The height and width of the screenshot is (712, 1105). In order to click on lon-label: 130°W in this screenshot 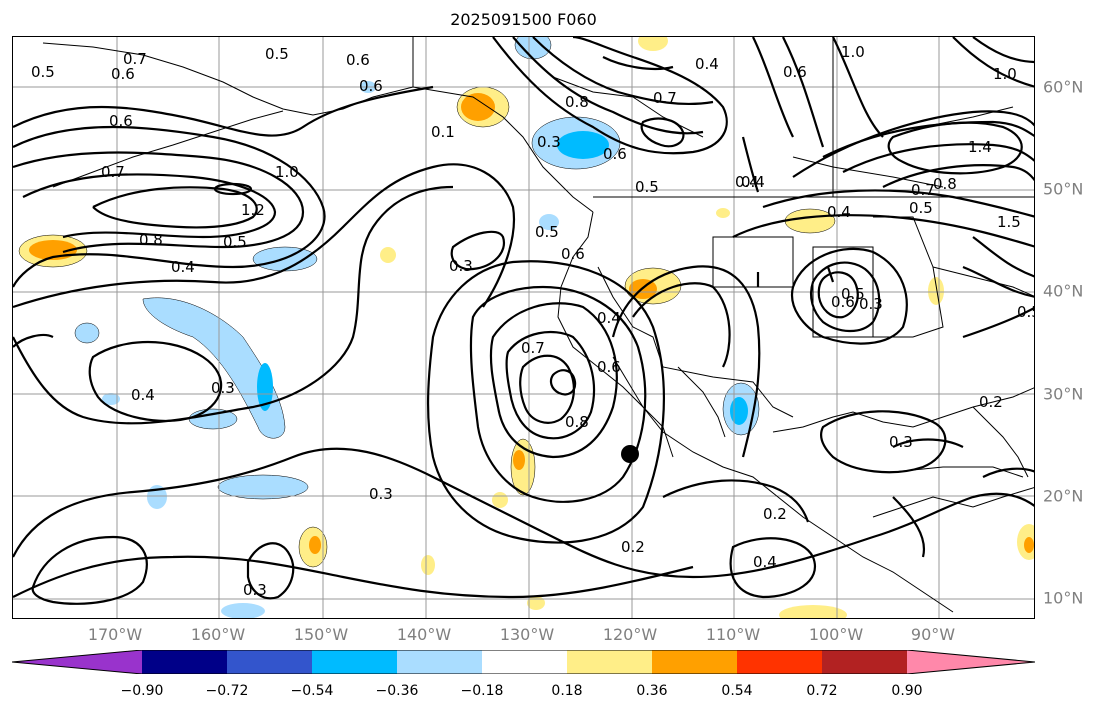, I will do `click(527, 634)`.